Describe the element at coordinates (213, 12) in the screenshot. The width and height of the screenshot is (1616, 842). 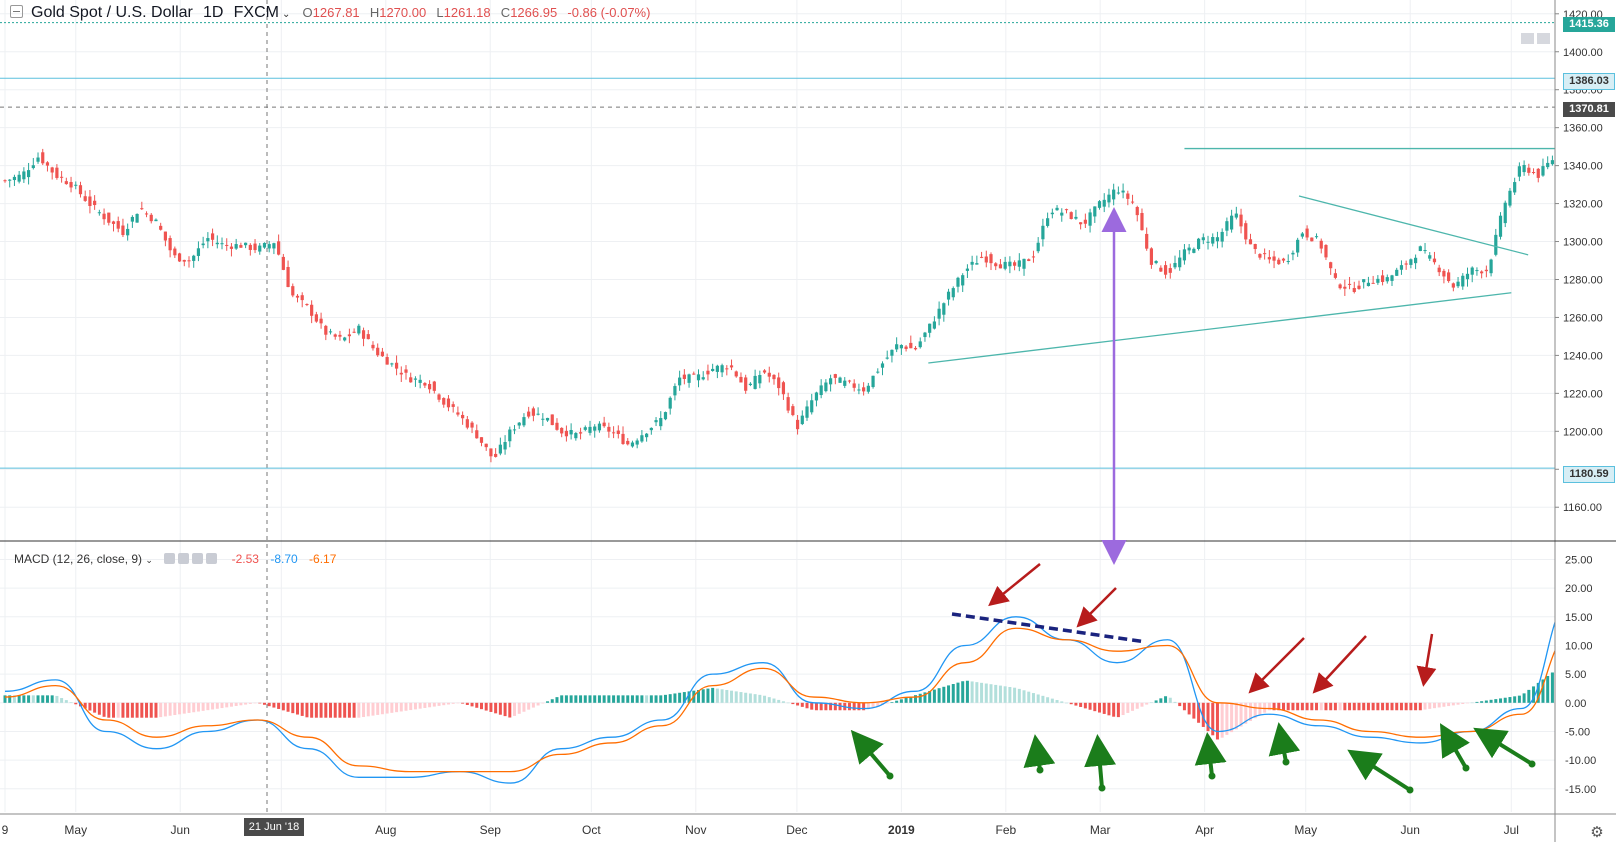
I see `interval-label: 1D` at that location.